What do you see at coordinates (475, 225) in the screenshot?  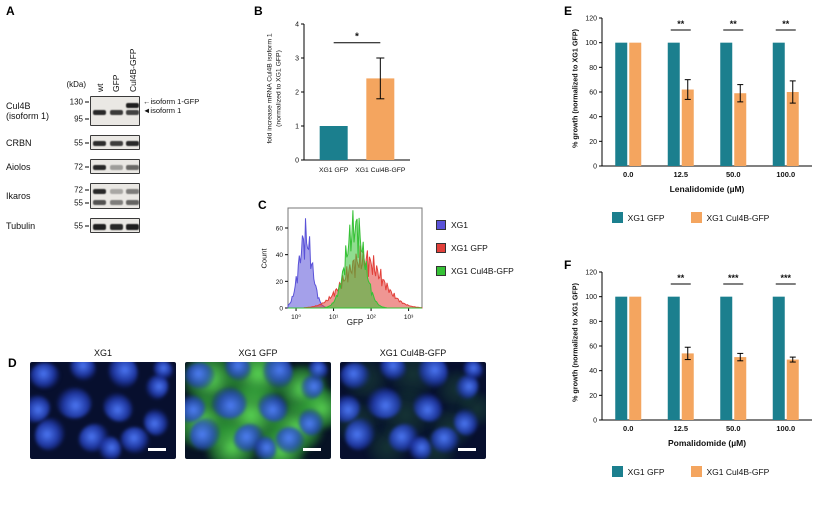 I see `legend-item-XG1: XG1` at bounding box center [475, 225].